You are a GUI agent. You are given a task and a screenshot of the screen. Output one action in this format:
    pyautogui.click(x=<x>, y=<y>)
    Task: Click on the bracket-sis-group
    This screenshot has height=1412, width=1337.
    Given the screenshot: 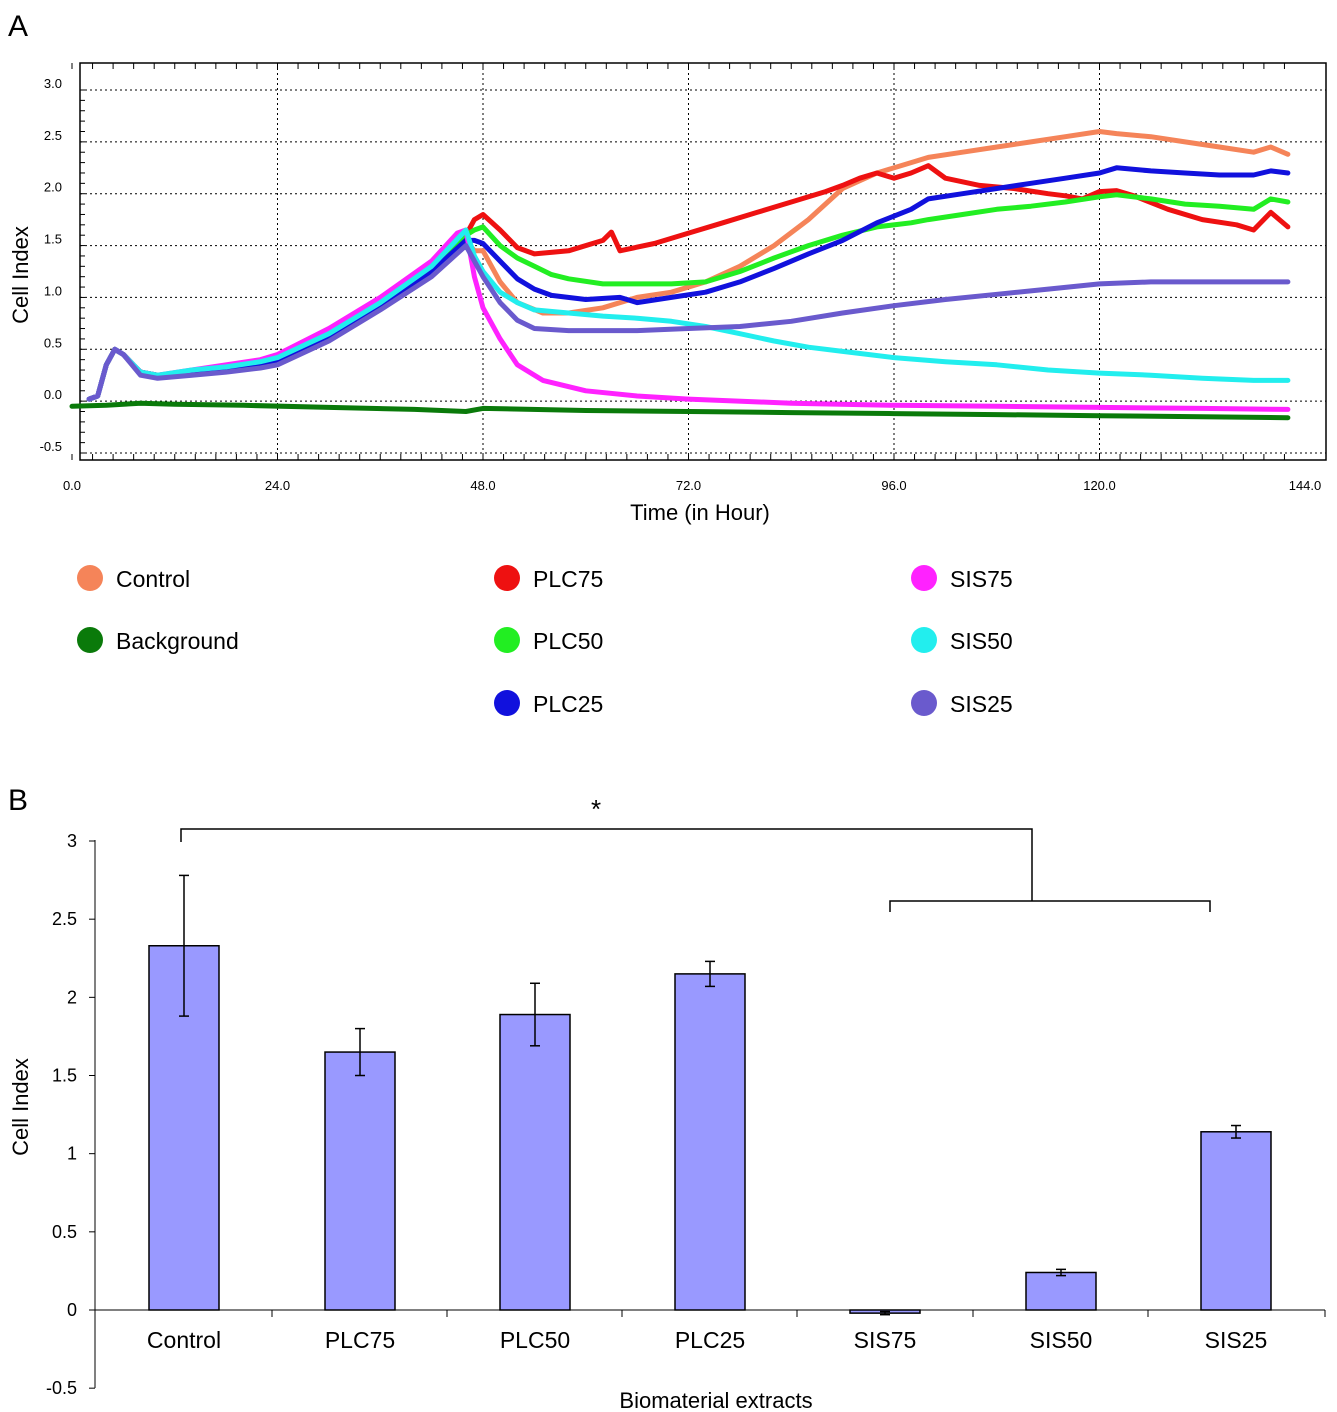 What is the action you would take?
    pyautogui.click(x=1050, y=906)
    